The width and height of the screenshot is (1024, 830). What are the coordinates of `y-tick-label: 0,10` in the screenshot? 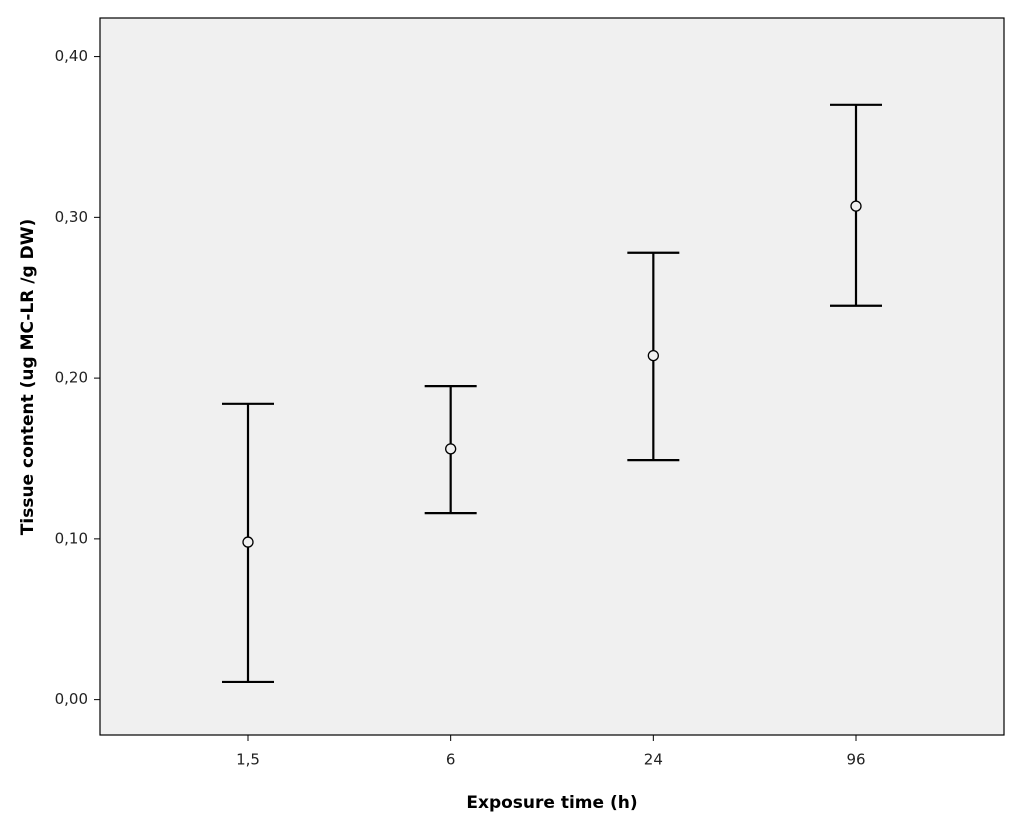 It's located at (71, 538).